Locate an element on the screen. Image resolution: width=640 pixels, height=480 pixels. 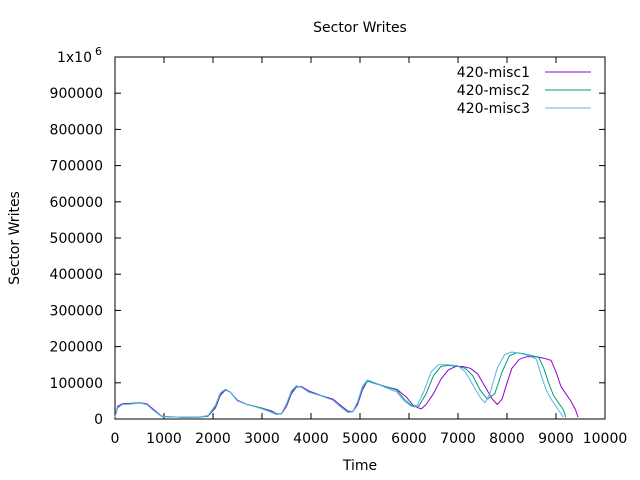
x-tick-label: 3000 is located at coordinates (262, 439).